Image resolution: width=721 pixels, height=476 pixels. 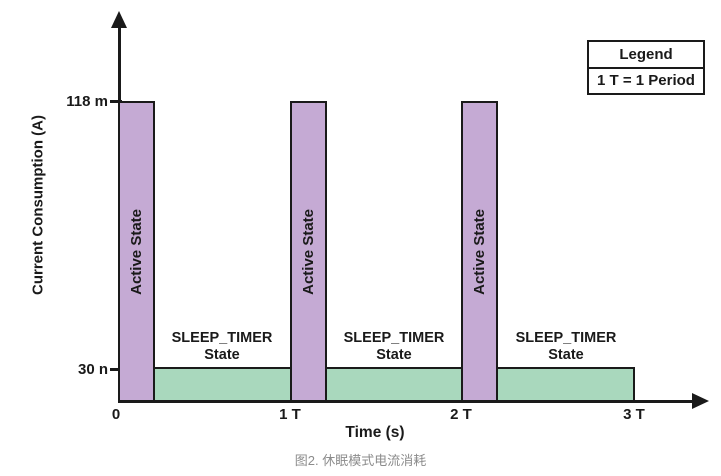 What do you see at coordinates (646, 55) in the screenshot?
I see `legend-title: Legend` at bounding box center [646, 55].